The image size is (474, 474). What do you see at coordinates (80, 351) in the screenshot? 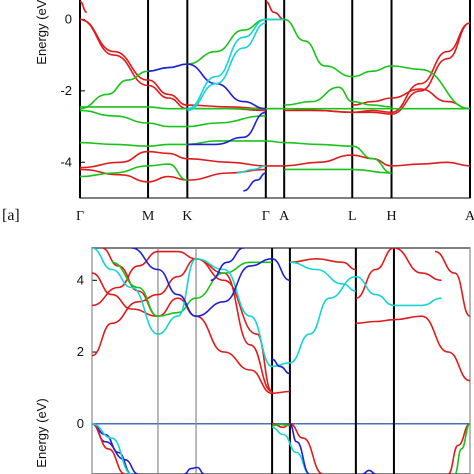
I see `y-tick-label: 2` at bounding box center [80, 351].